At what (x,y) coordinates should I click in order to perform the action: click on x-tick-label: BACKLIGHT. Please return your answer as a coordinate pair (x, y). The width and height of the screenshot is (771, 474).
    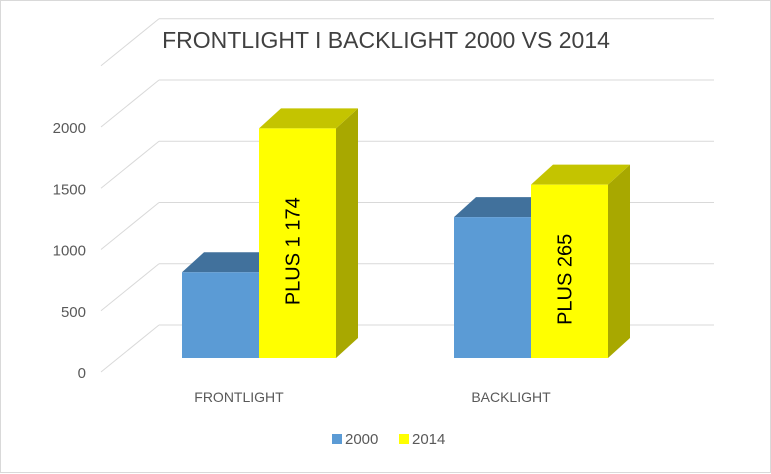
    Looking at the image, I should click on (511, 397).